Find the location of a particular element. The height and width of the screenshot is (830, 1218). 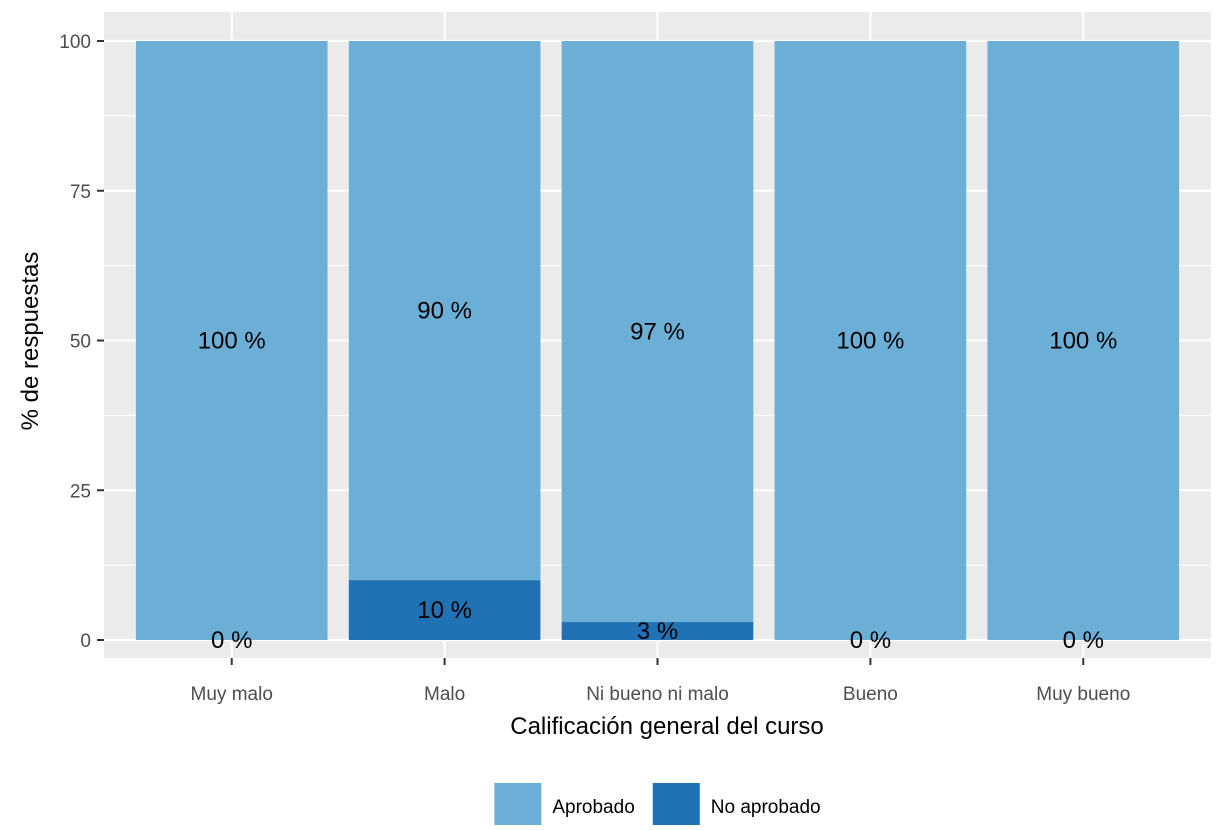

x-tick-label: Ni bueno ni malo is located at coordinates (657, 694).